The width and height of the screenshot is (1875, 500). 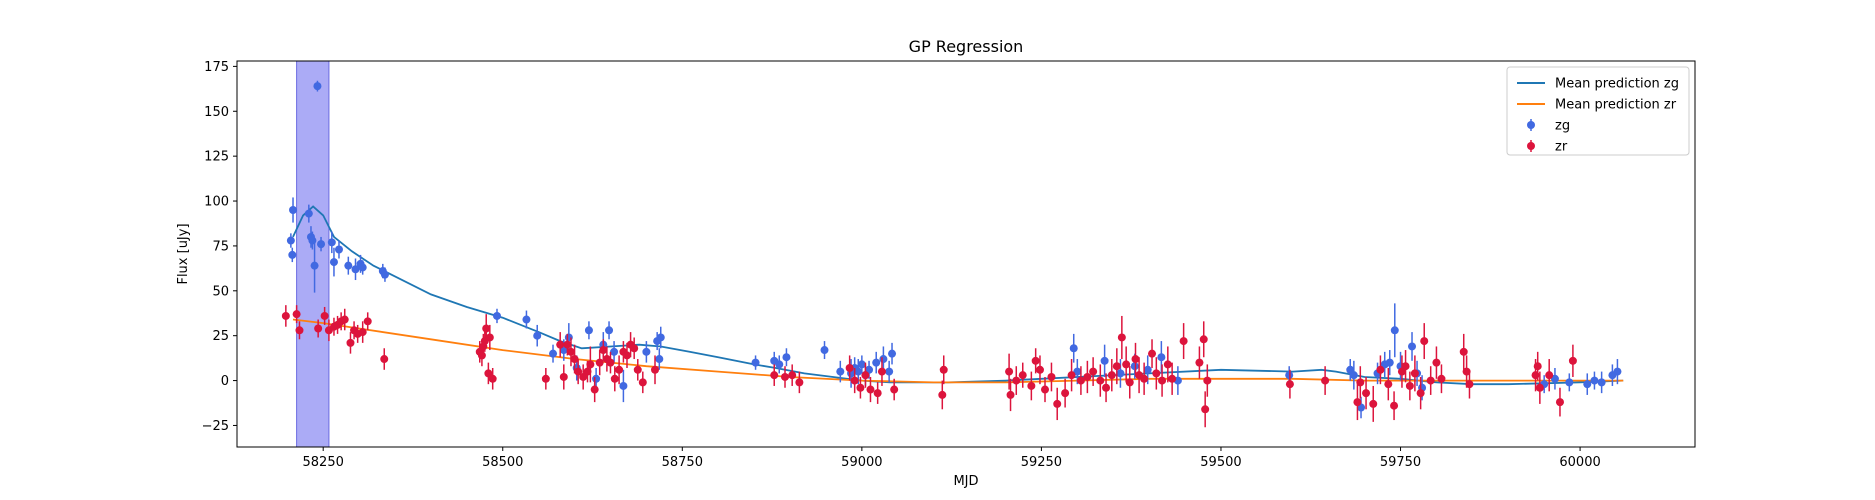 I want to click on y-axis: −25 0 25 50 75 100 125 150 175, so click(x=219, y=247).